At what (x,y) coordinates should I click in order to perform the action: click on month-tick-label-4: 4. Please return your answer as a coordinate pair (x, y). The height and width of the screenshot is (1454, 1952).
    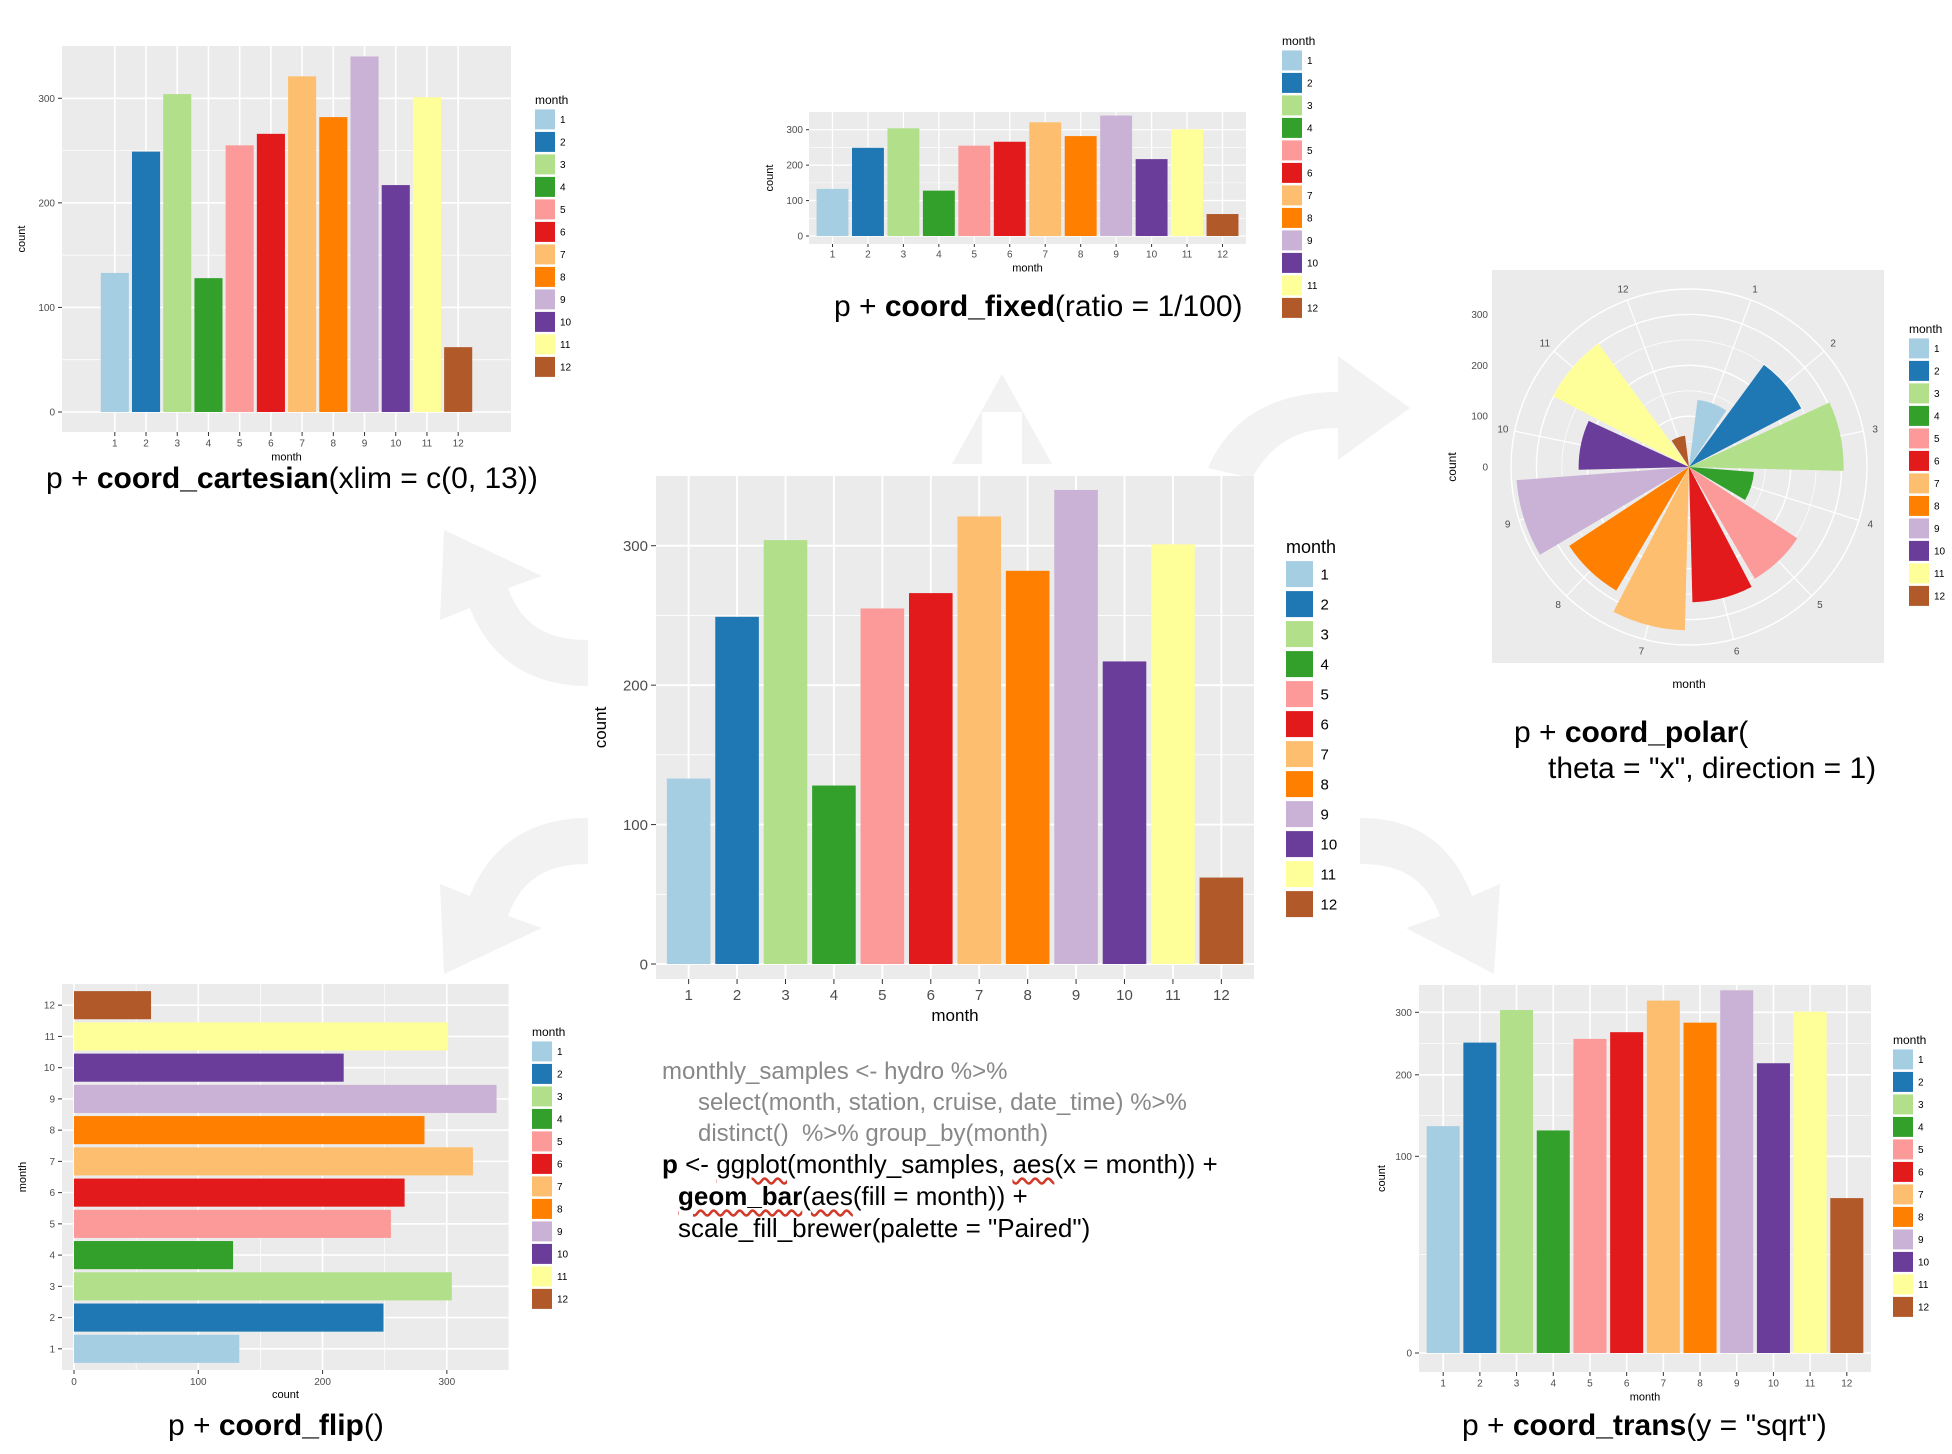
    Looking at the image, I should click on (52, 1256).